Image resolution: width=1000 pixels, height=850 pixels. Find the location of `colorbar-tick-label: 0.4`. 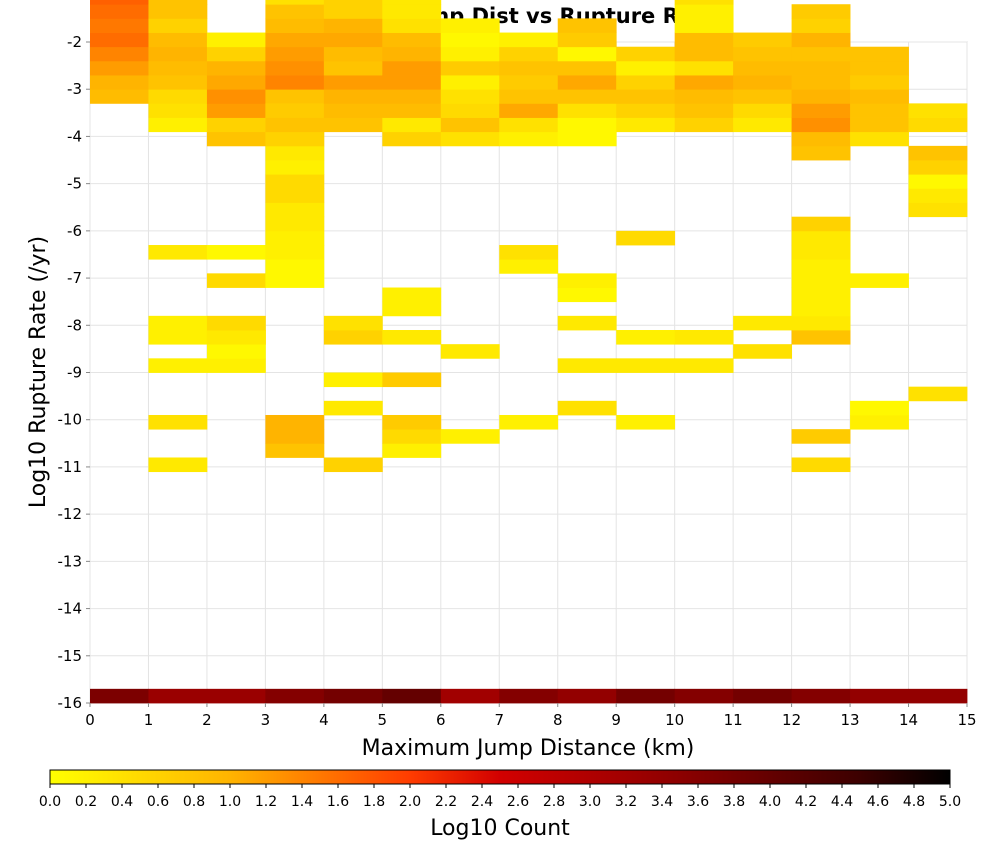

colorbar-tick-label: 0.4 is located at coordinates (122, 802).